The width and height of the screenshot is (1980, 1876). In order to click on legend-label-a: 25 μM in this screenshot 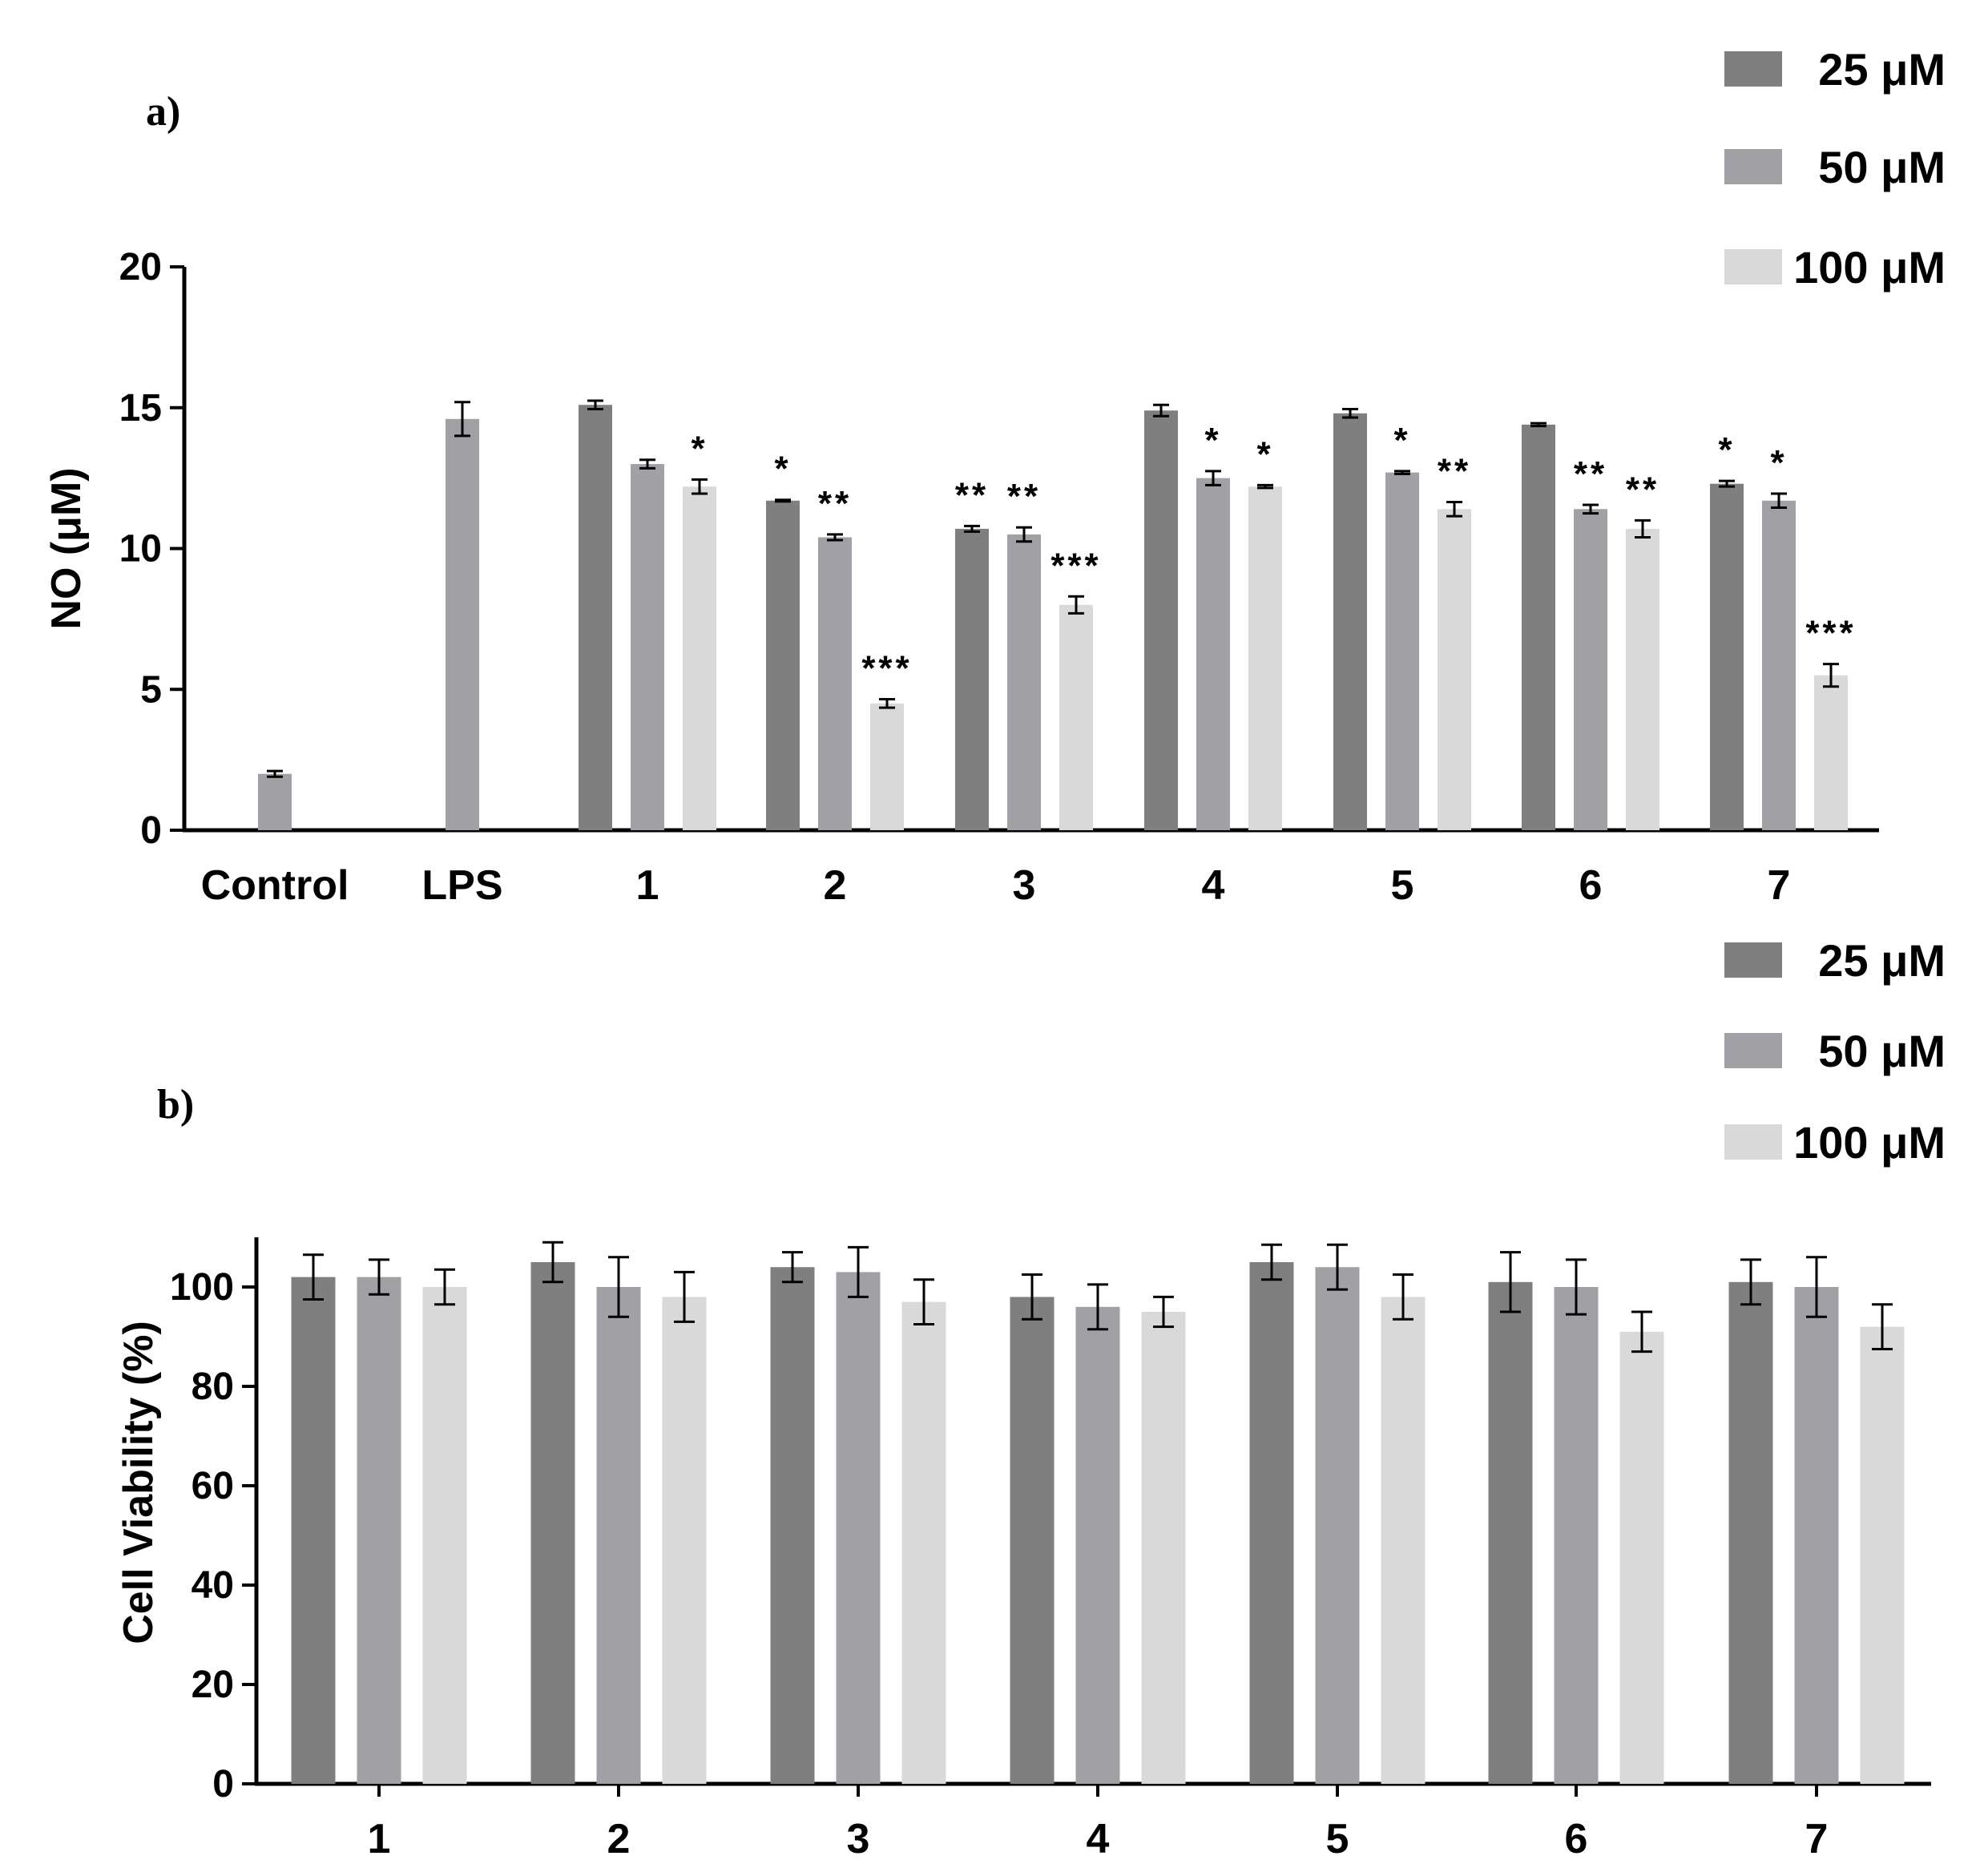, I will do `click(1882, 70)`.